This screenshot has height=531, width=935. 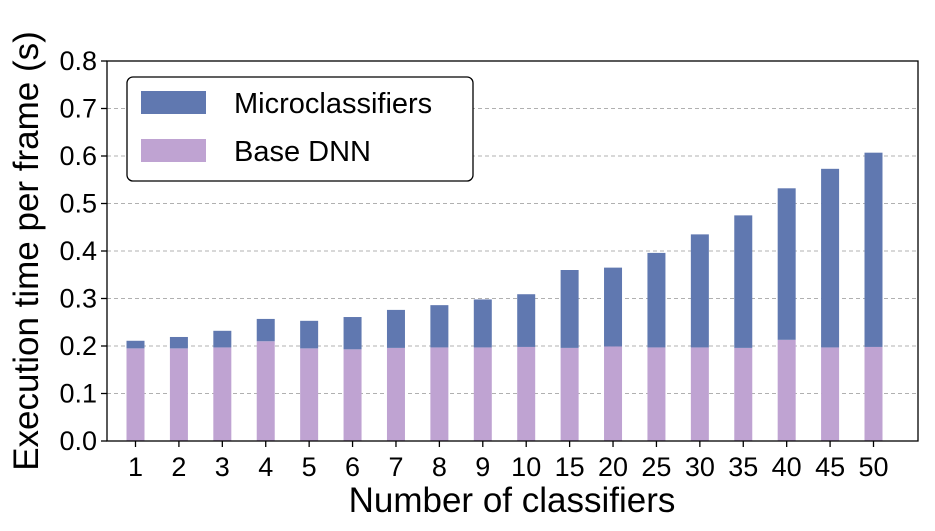 I want to click on legend-swatch-base-dnn, so click(x=173, y=150).